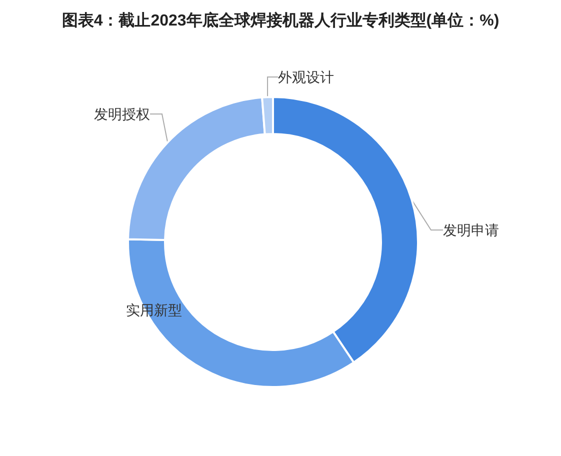  Describe the element at coordinates (281, 21) in the screenshot. I see `chart-title: 图表4：截止2023年底全球焊接机器人行业专利类型(单位：%)` at that location.